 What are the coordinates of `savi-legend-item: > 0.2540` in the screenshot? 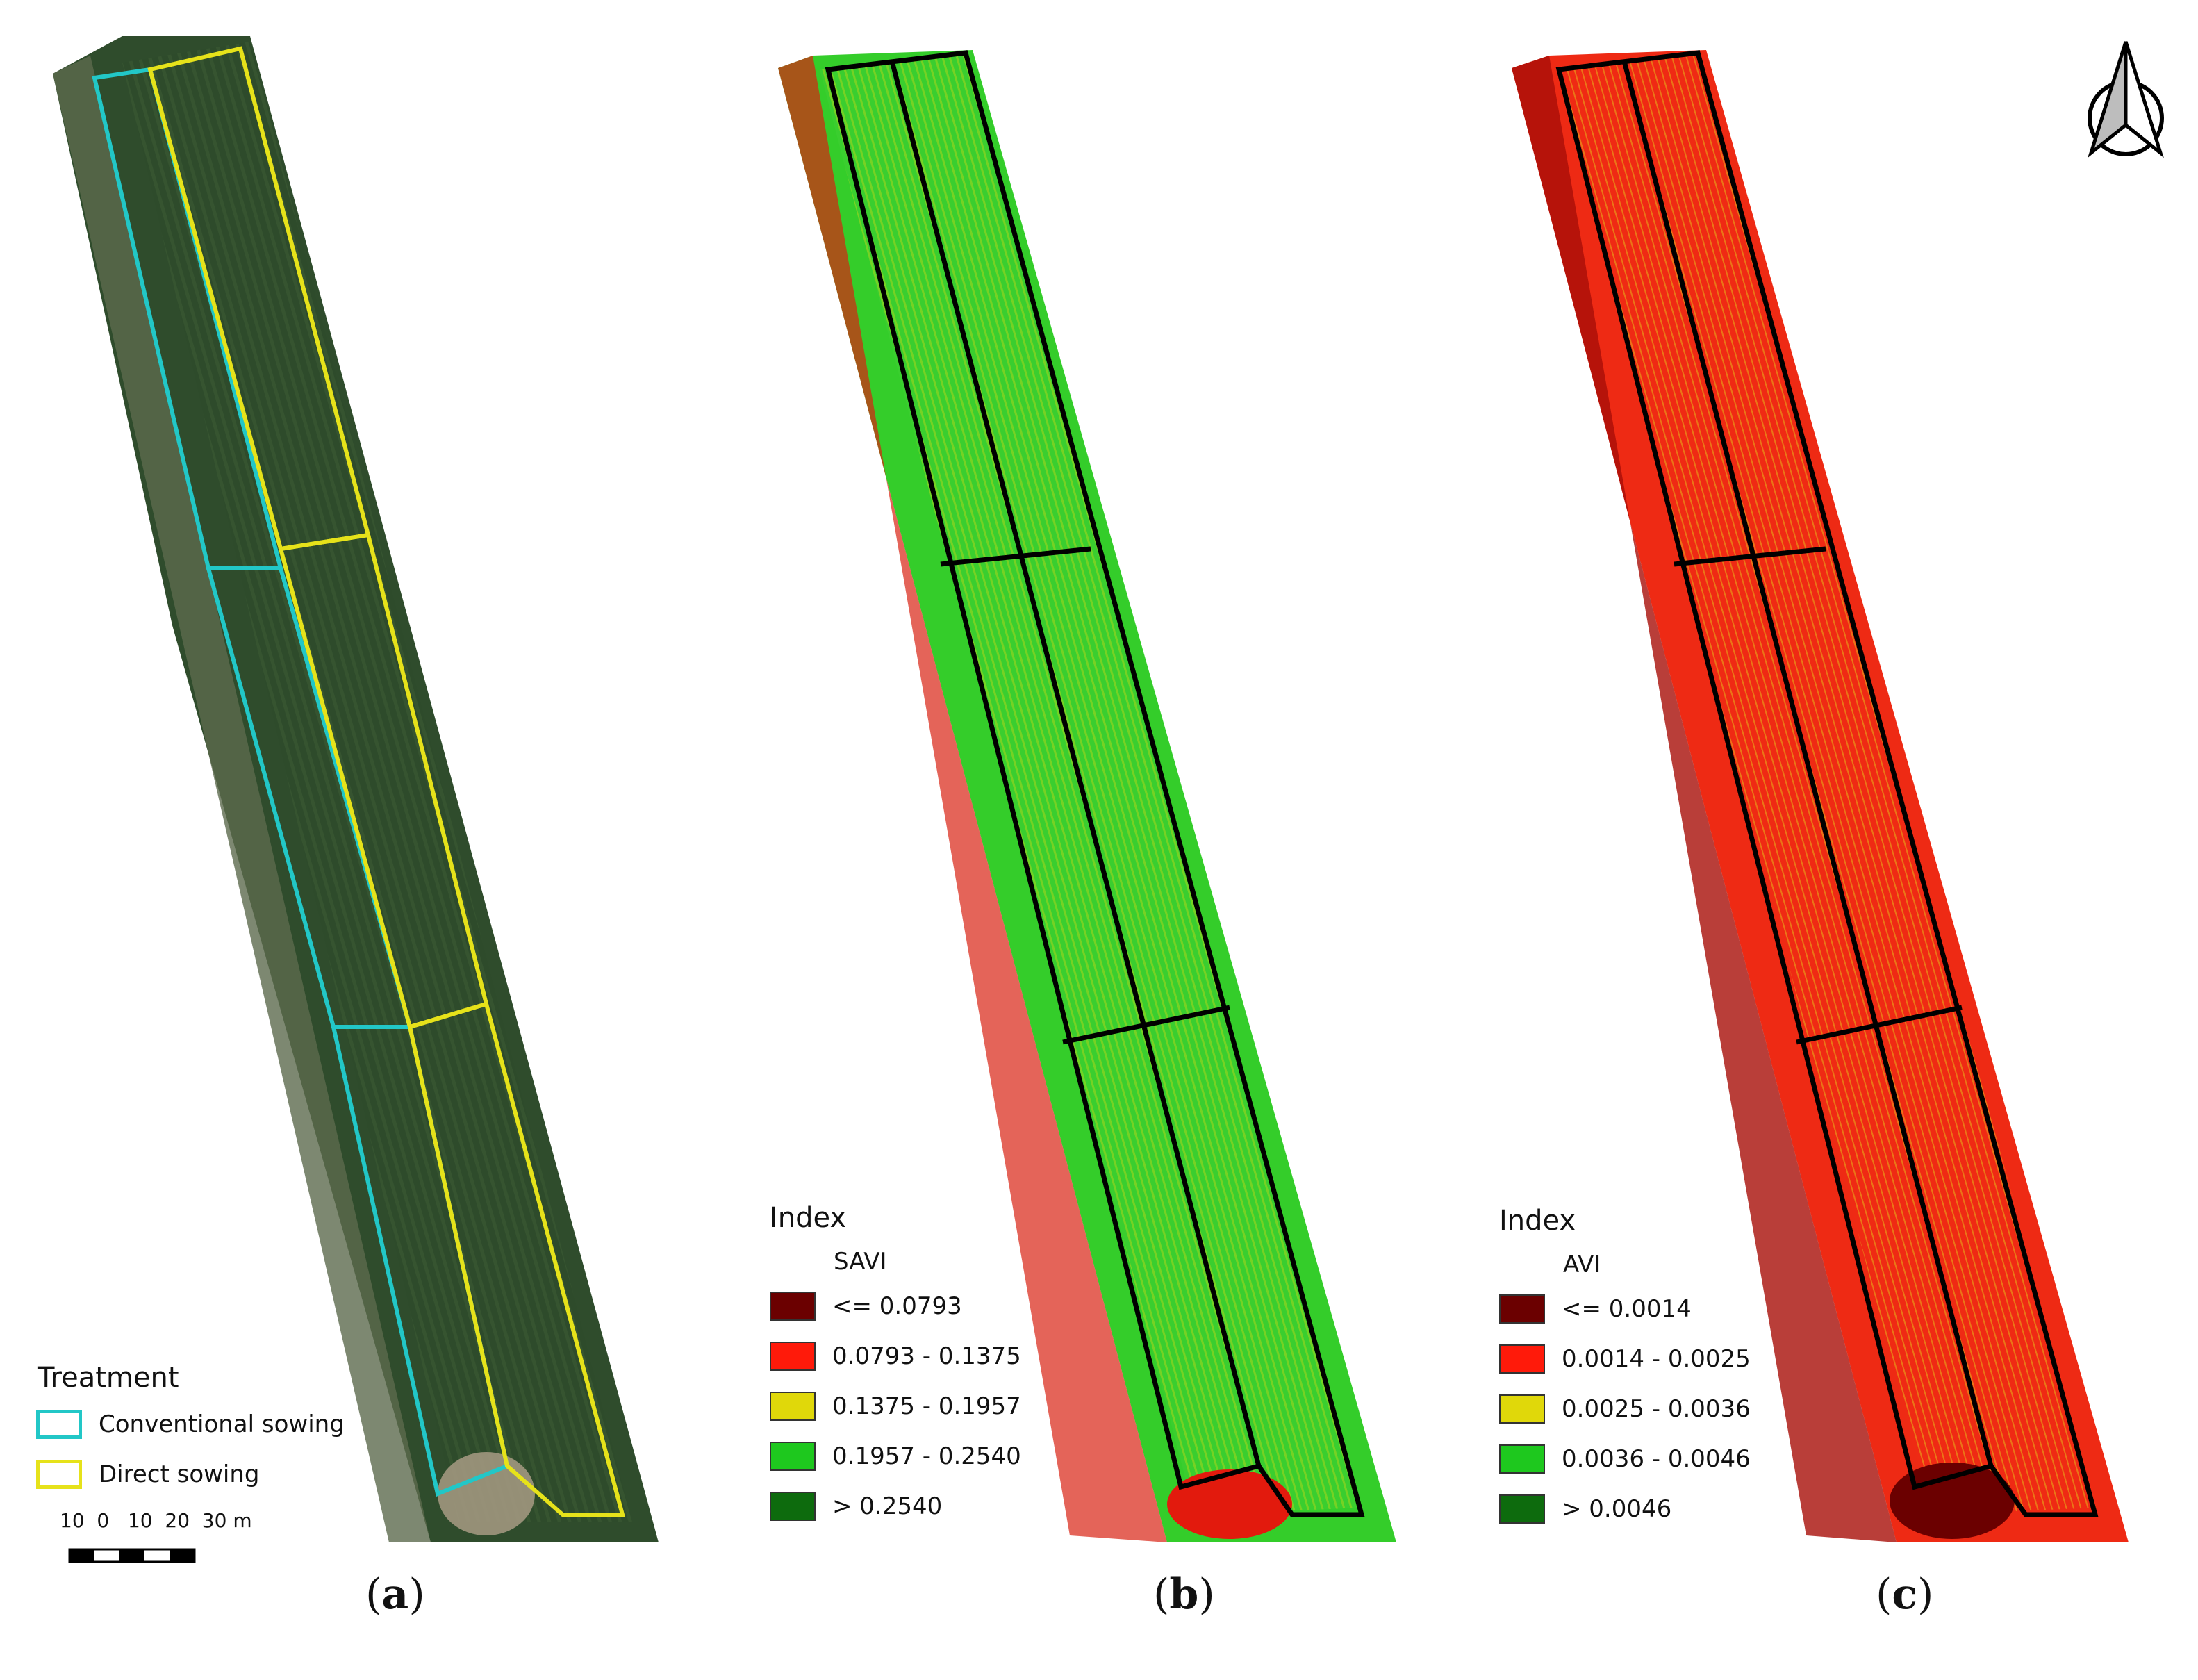 It's located at (856, 1506).